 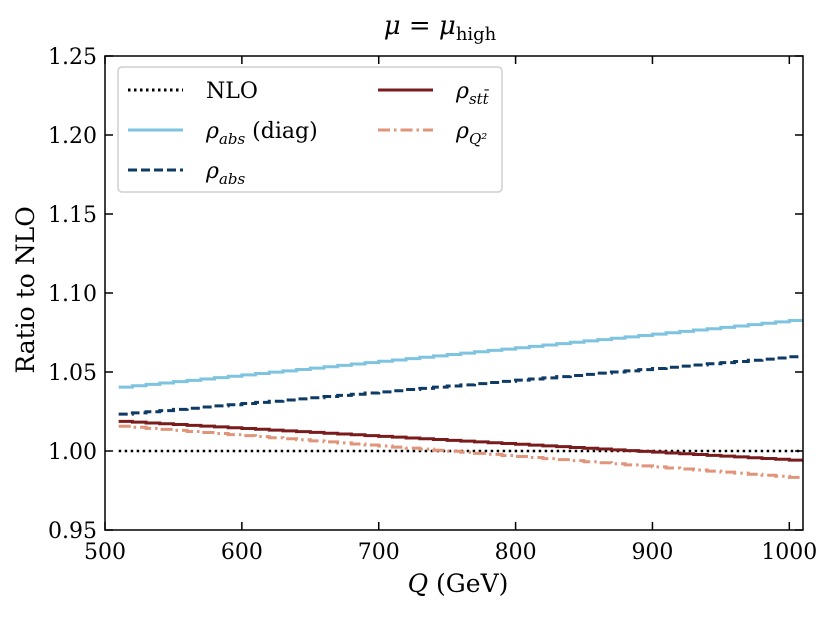 I want to click on chart-title: μ = μhigh, so click(x=440, y=28).